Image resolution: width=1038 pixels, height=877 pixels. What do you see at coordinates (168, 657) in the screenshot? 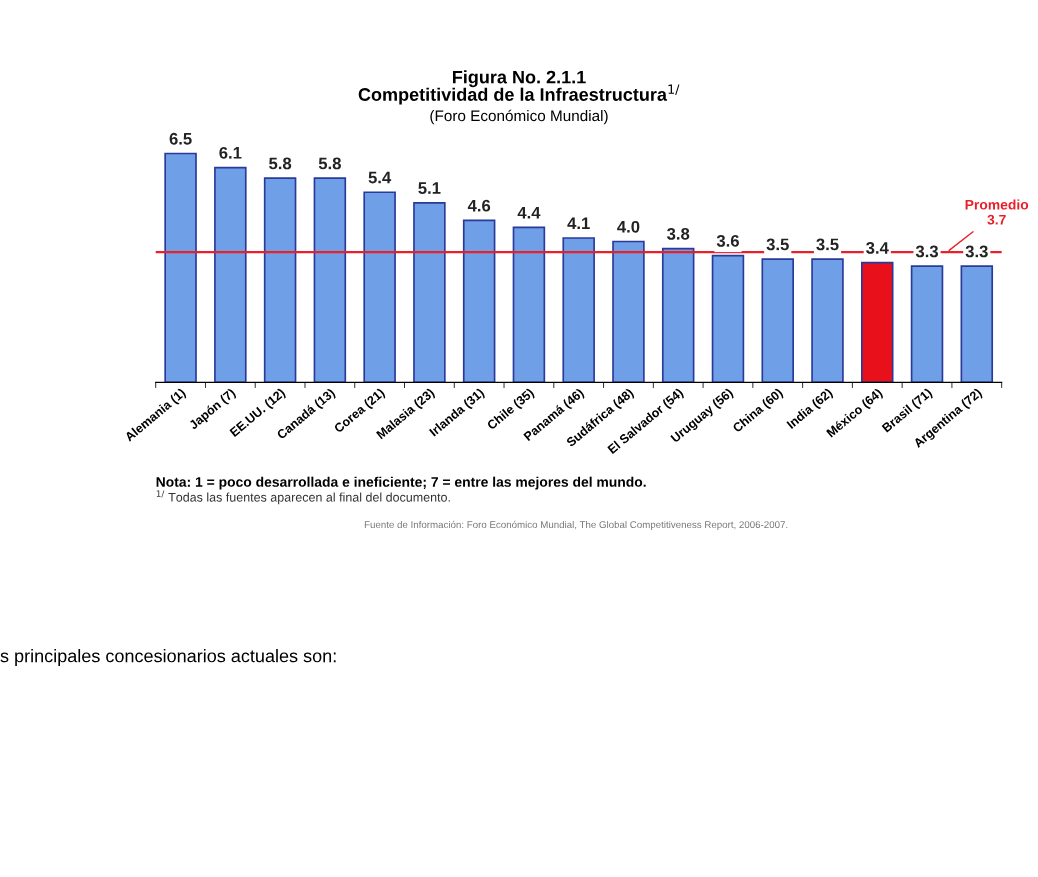
I see `text: s principales concesionarios actuales son:` at bounding box center [168, 657].